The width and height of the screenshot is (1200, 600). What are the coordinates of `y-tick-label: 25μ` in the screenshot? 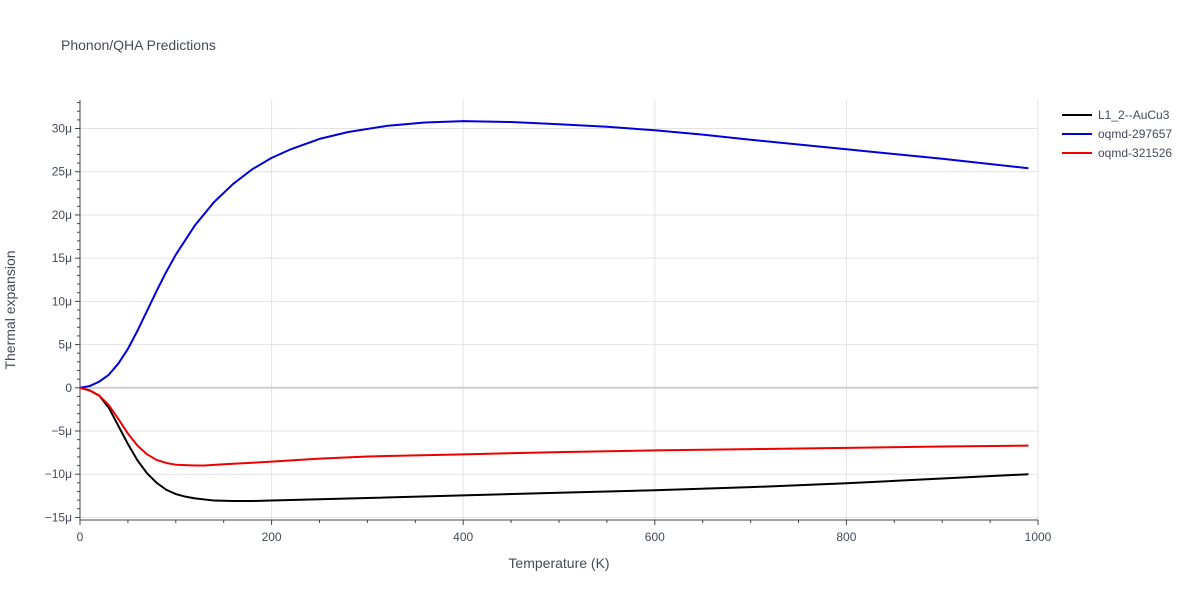 It's located at (62, 172).